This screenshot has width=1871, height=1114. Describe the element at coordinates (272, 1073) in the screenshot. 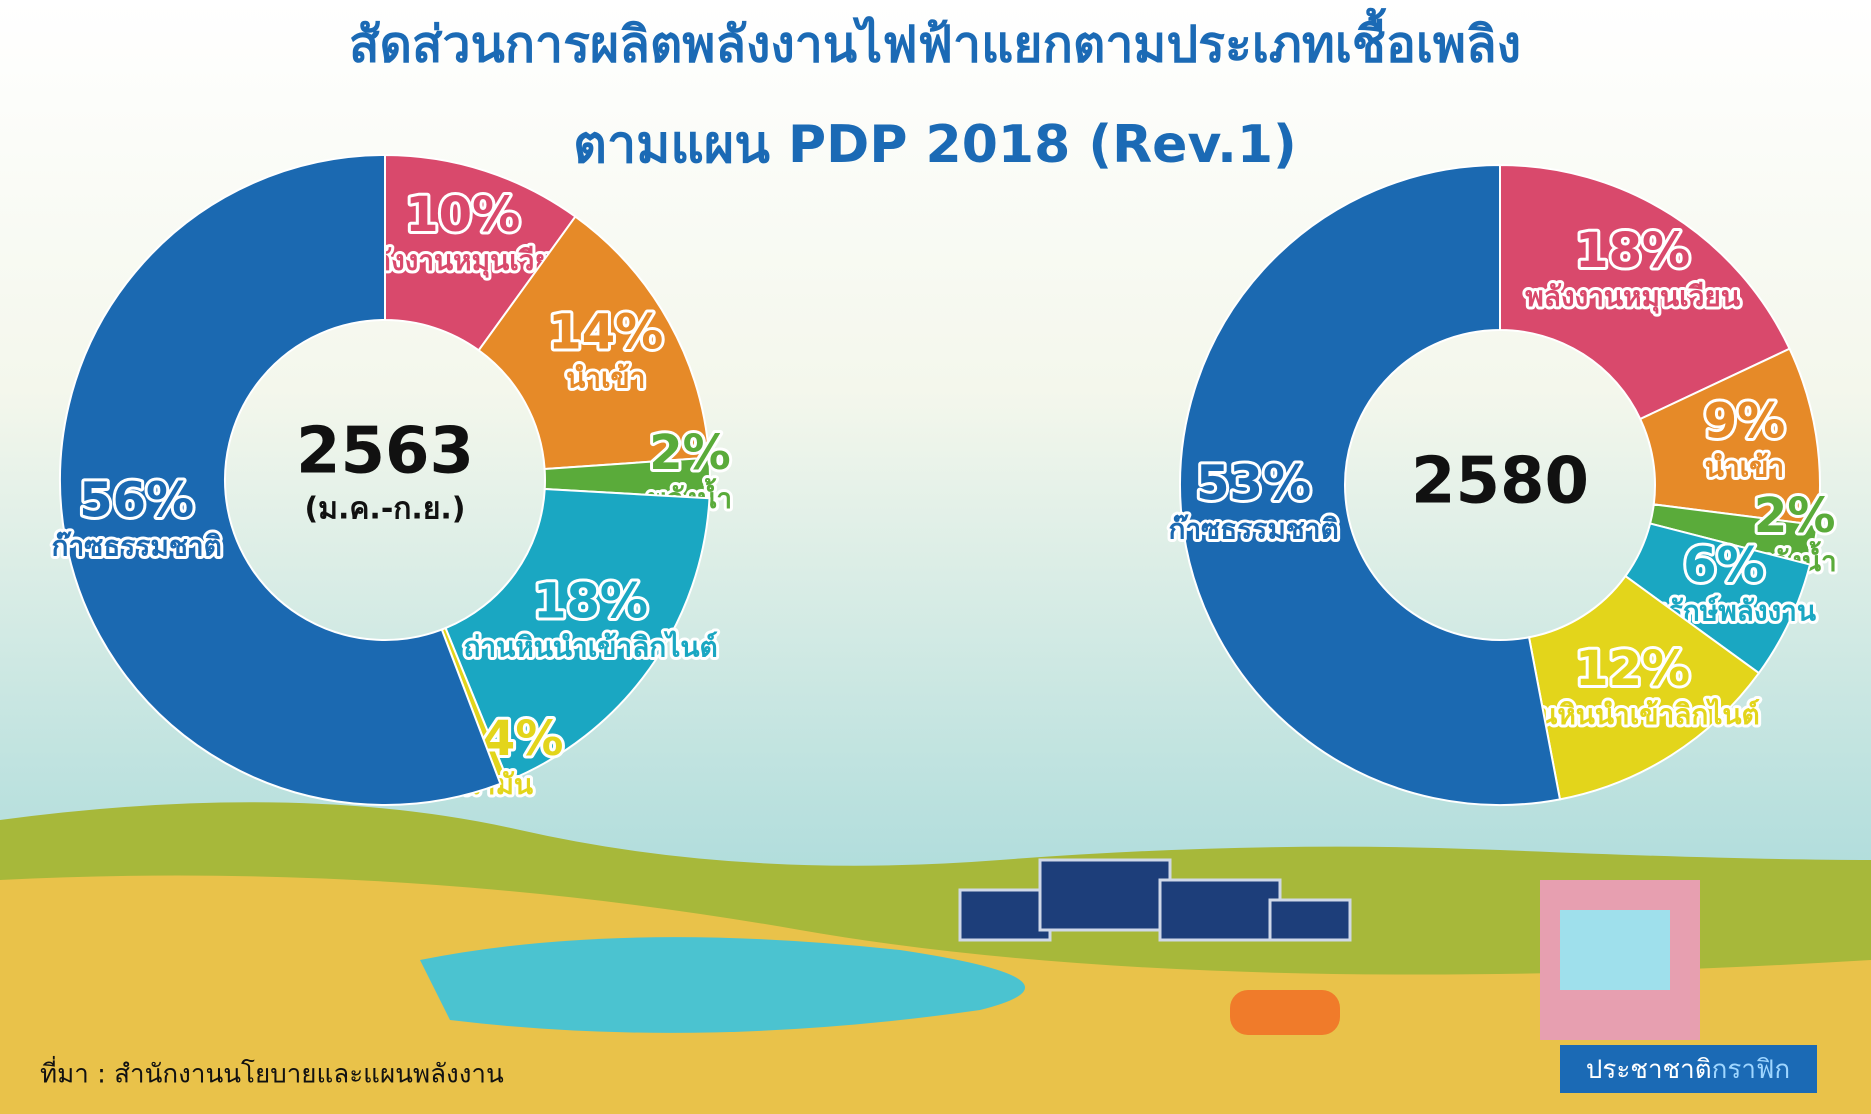

I see `source: ที่มา : สำนักงานนโยบายและแผนพลังงาน` at that location.